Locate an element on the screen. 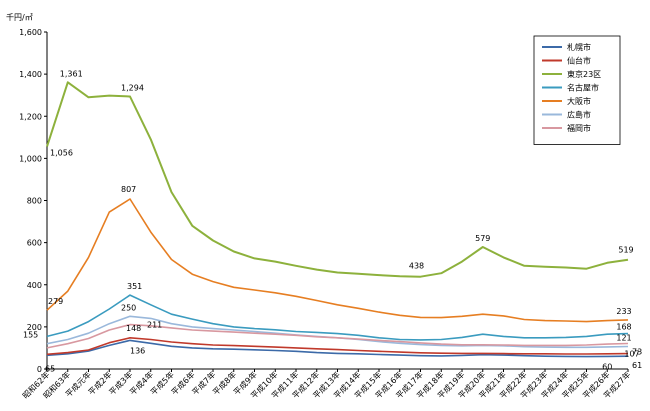 The width and height of the screenshot is (650, 411). y-tick-label: 1,000 is located at coordinates (30, 158).